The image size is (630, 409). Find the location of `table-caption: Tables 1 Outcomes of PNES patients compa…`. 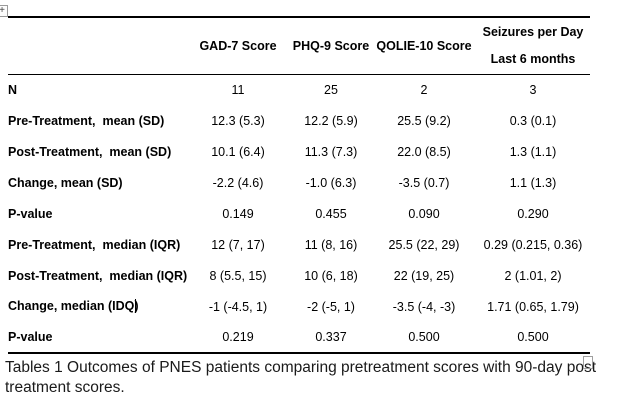

table-caption: Tables 1 Outcomes of PNES patients compa… is located at coordinates (301, 377).